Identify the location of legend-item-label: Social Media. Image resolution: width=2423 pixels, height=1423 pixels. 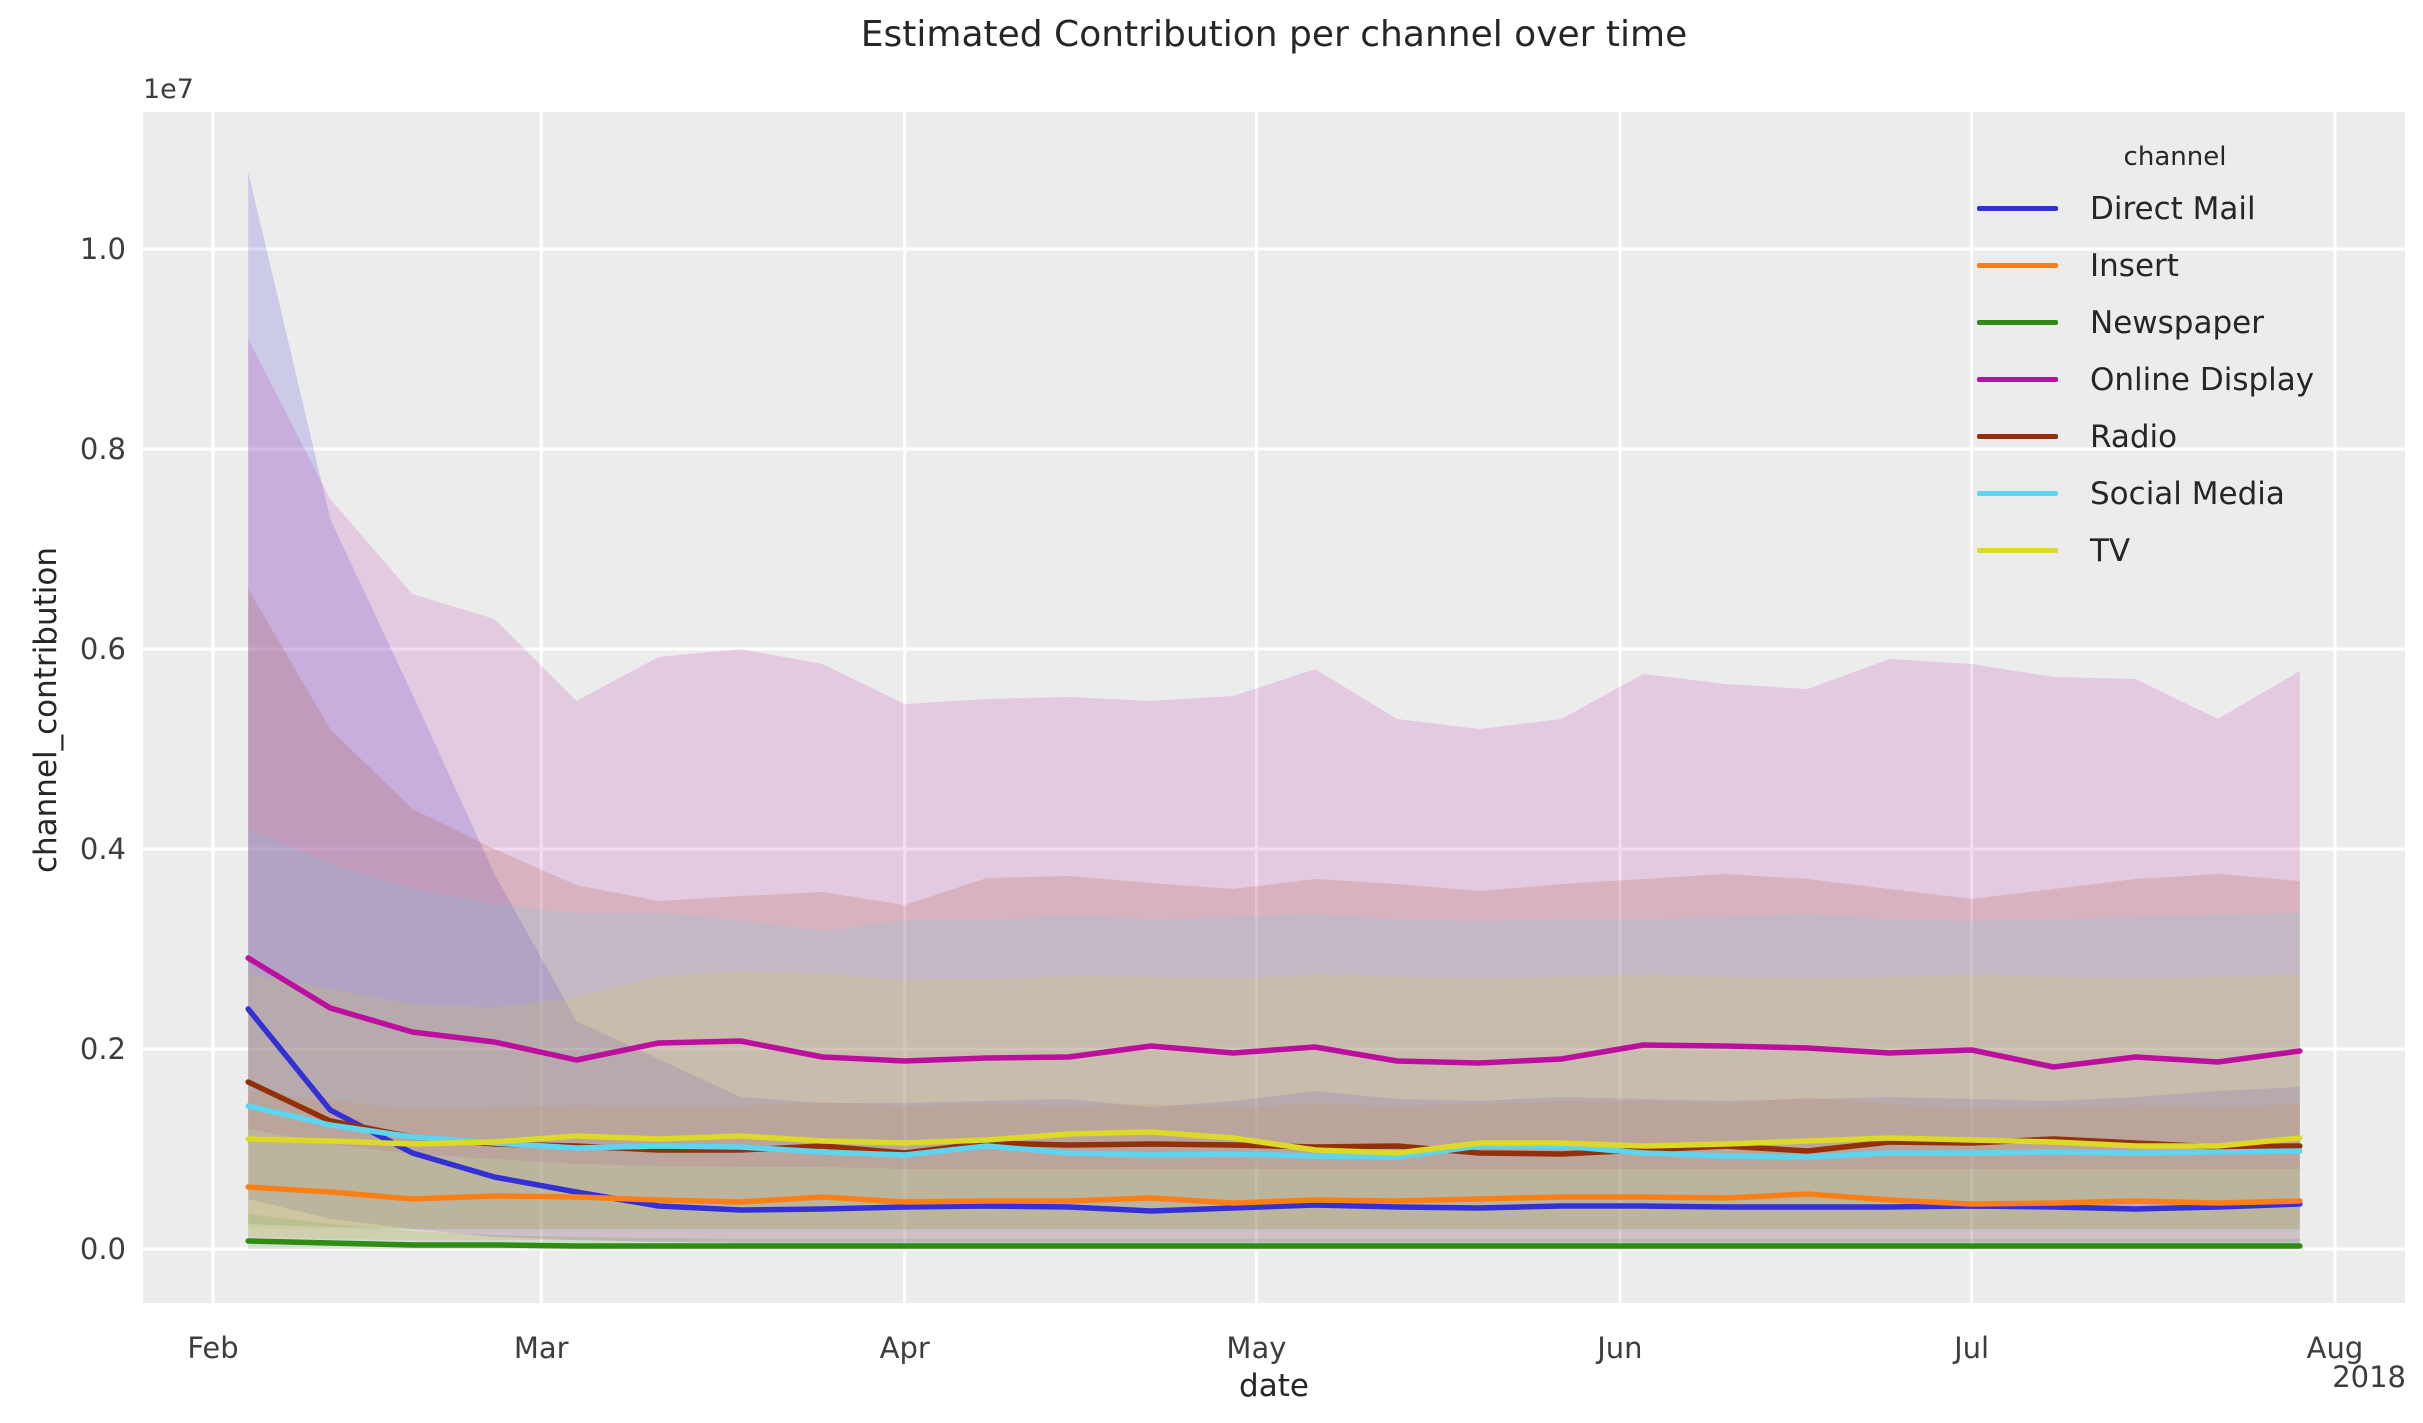
(2187, 493).